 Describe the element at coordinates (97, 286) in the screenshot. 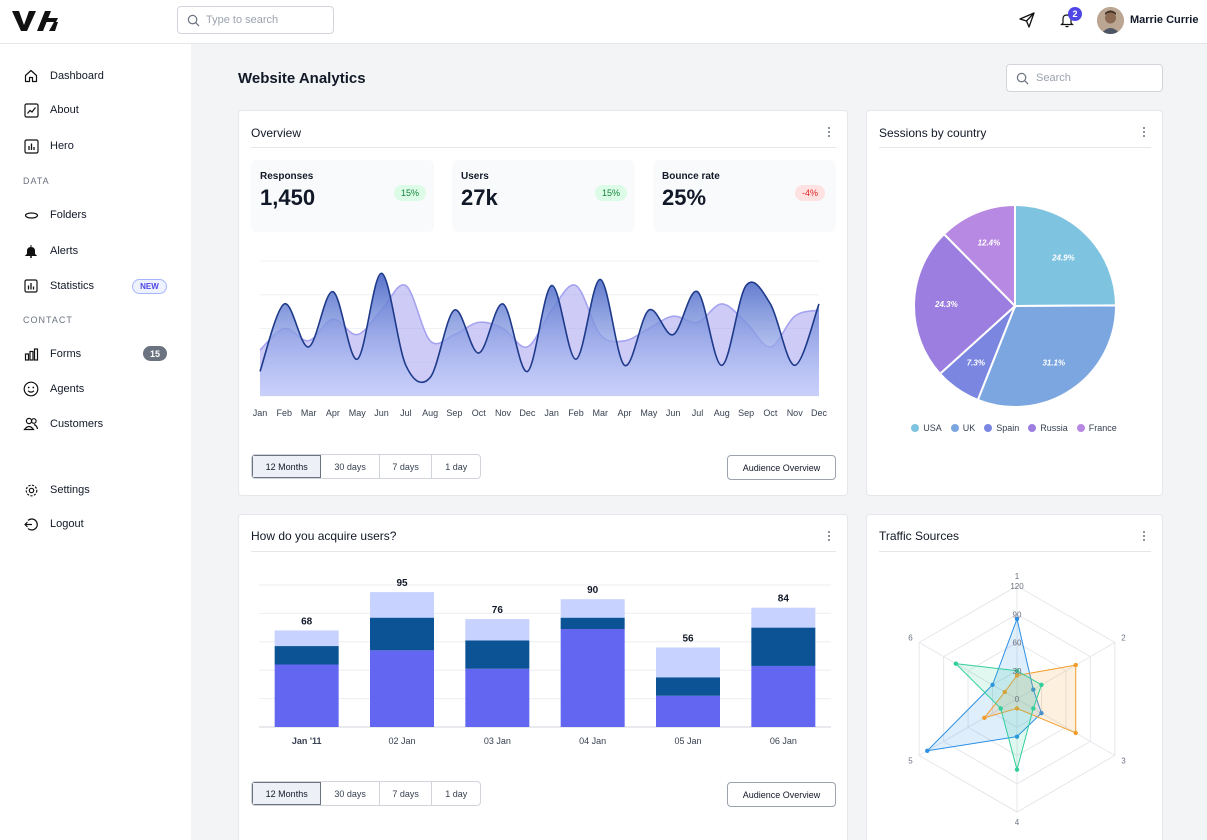

I see `sidebar-item-statistics: Statistics` at that location.